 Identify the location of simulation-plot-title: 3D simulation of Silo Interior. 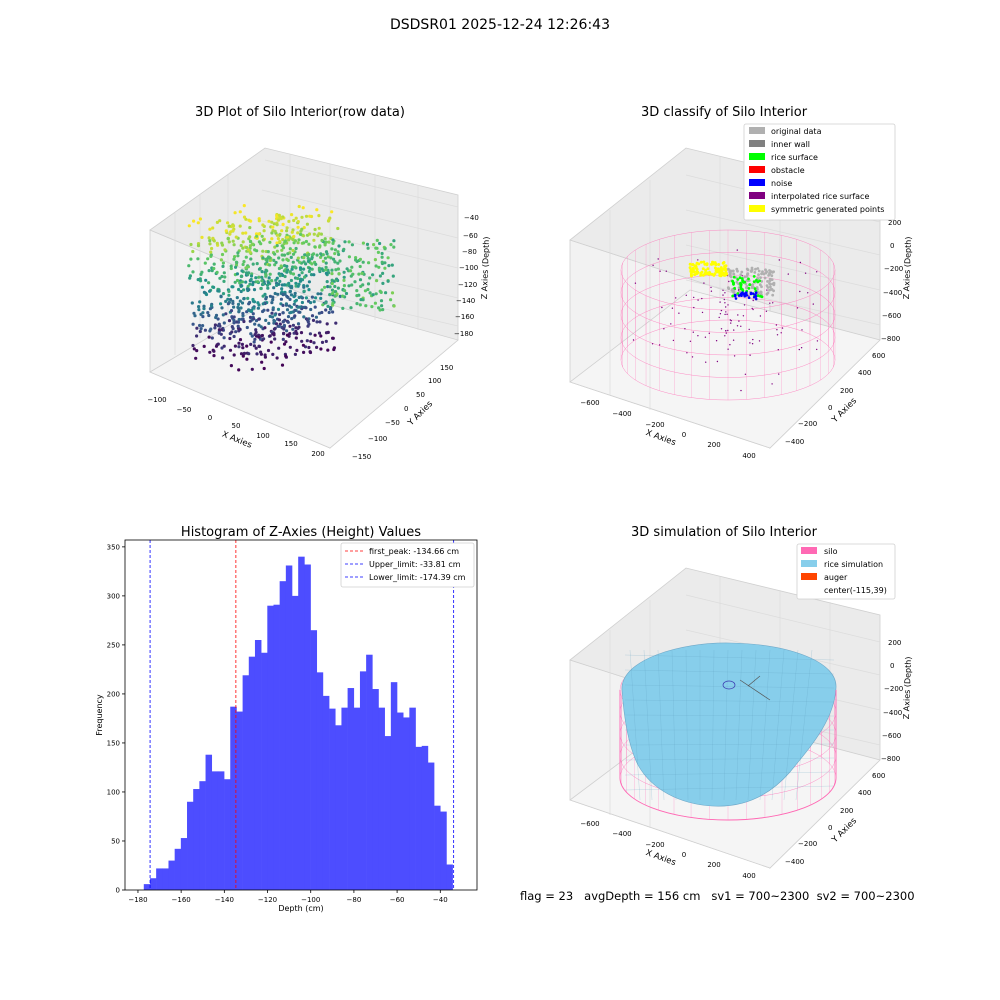
(724, 532).